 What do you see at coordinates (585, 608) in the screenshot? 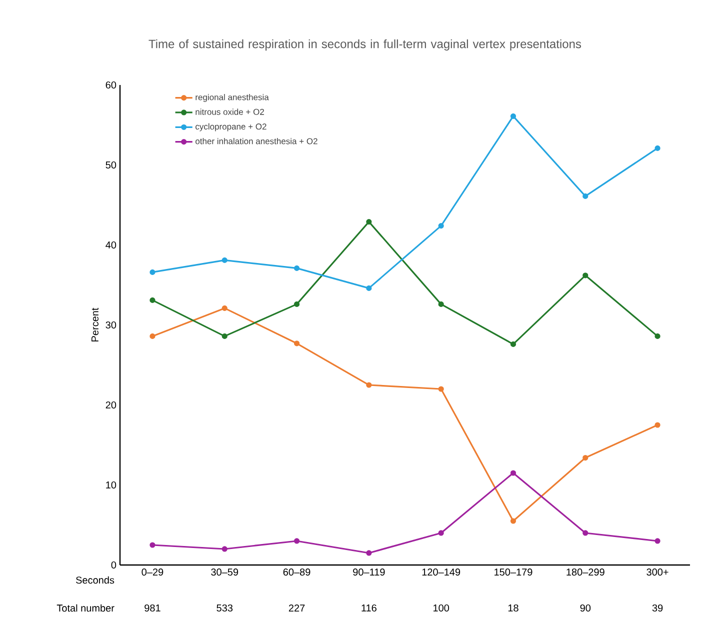
I see `text: 90` at bounding box center [585, 608].